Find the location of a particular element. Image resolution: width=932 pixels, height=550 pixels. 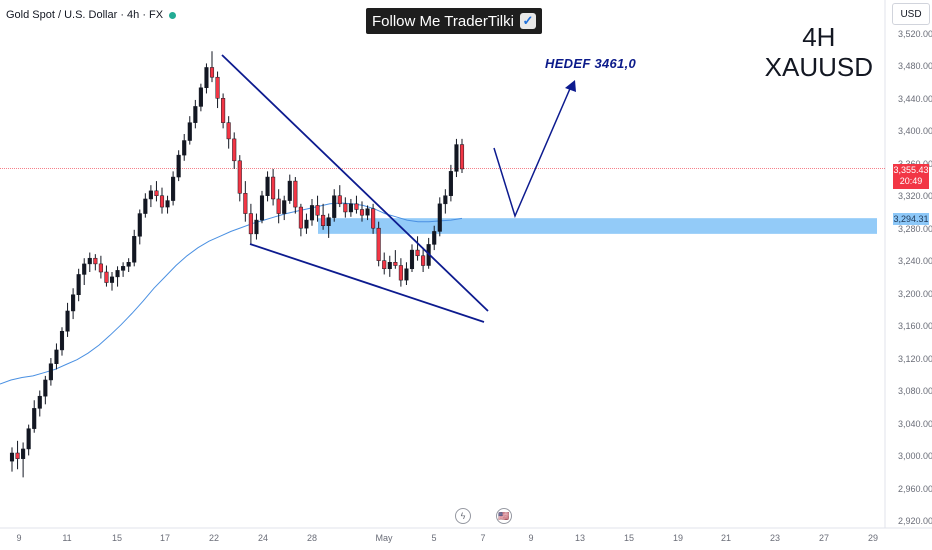

price-axis-label: 3,480.00 is located at coordinates (915, 66).